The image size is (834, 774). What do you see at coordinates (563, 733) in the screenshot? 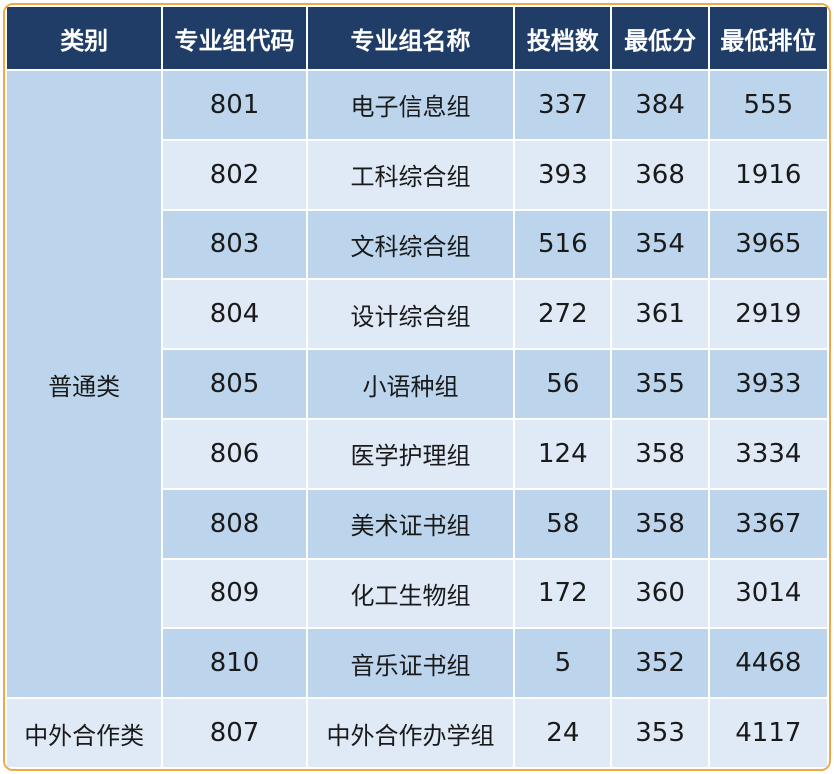
I see `count-cell: 24` at bounding box center [563, 733].